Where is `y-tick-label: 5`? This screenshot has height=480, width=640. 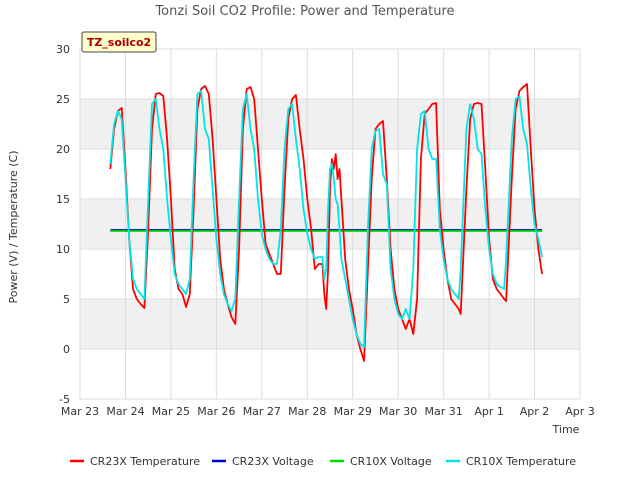
y-tick-label: 5 is located at coordinates (66, 299).